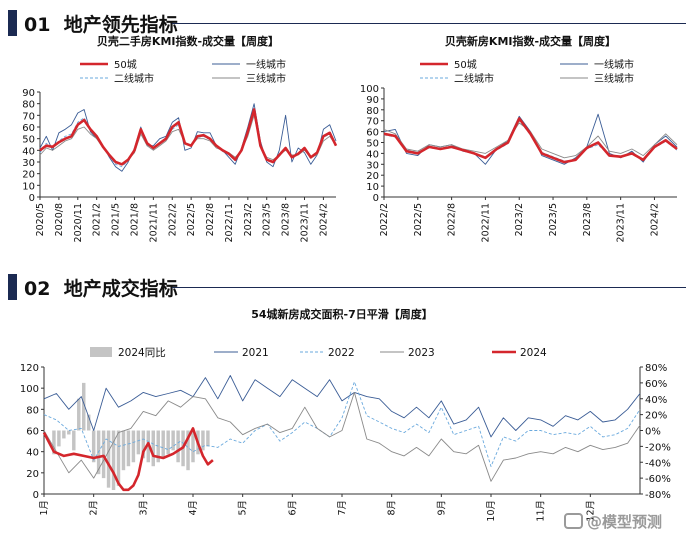  What do you see at coordinates (37, 289) in the screenshot?
I see `section-number: 02` at bounding box center [37, 289].